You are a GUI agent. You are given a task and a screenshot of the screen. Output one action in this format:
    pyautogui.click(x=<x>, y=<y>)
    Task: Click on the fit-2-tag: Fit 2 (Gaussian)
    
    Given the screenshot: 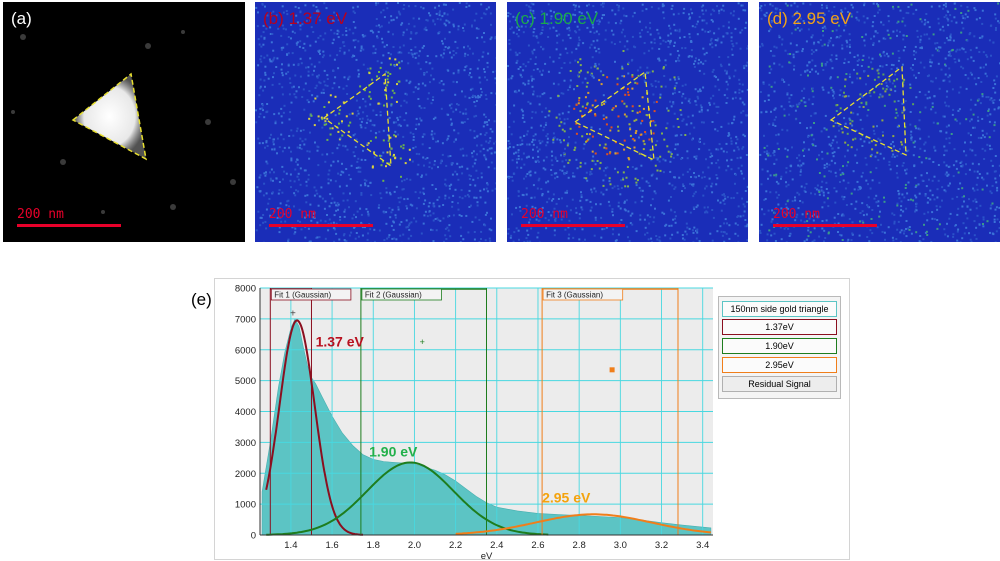 What is the action you would take?
    pyautogui.click(x=393, y=295)
    